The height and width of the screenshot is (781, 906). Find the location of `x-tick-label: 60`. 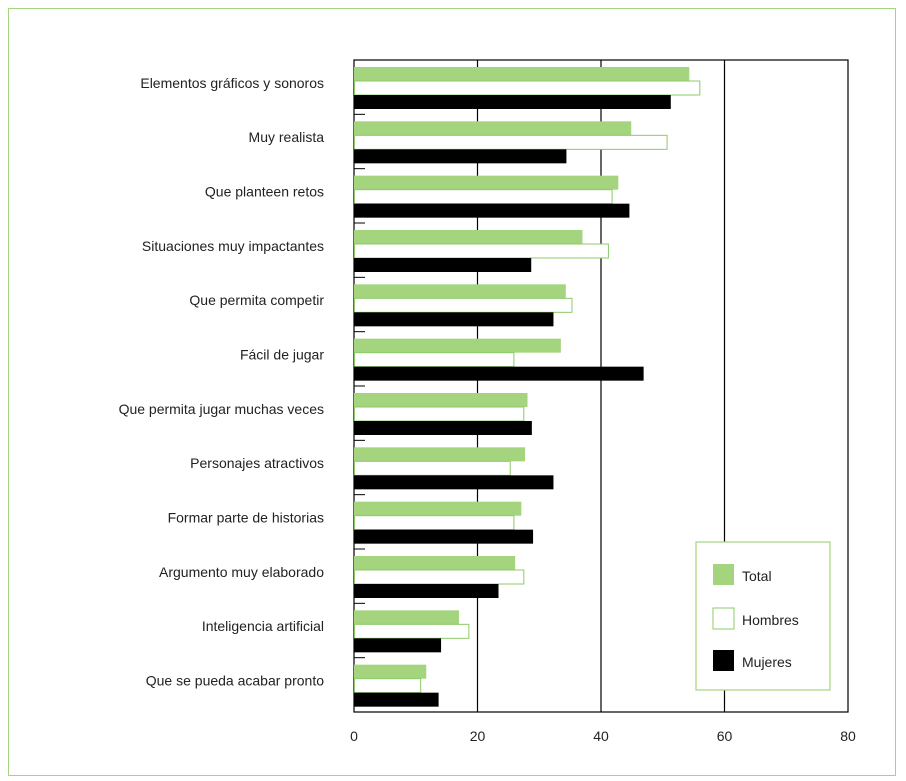

x-tick-label: 60 is located at coordinates (725, 736).